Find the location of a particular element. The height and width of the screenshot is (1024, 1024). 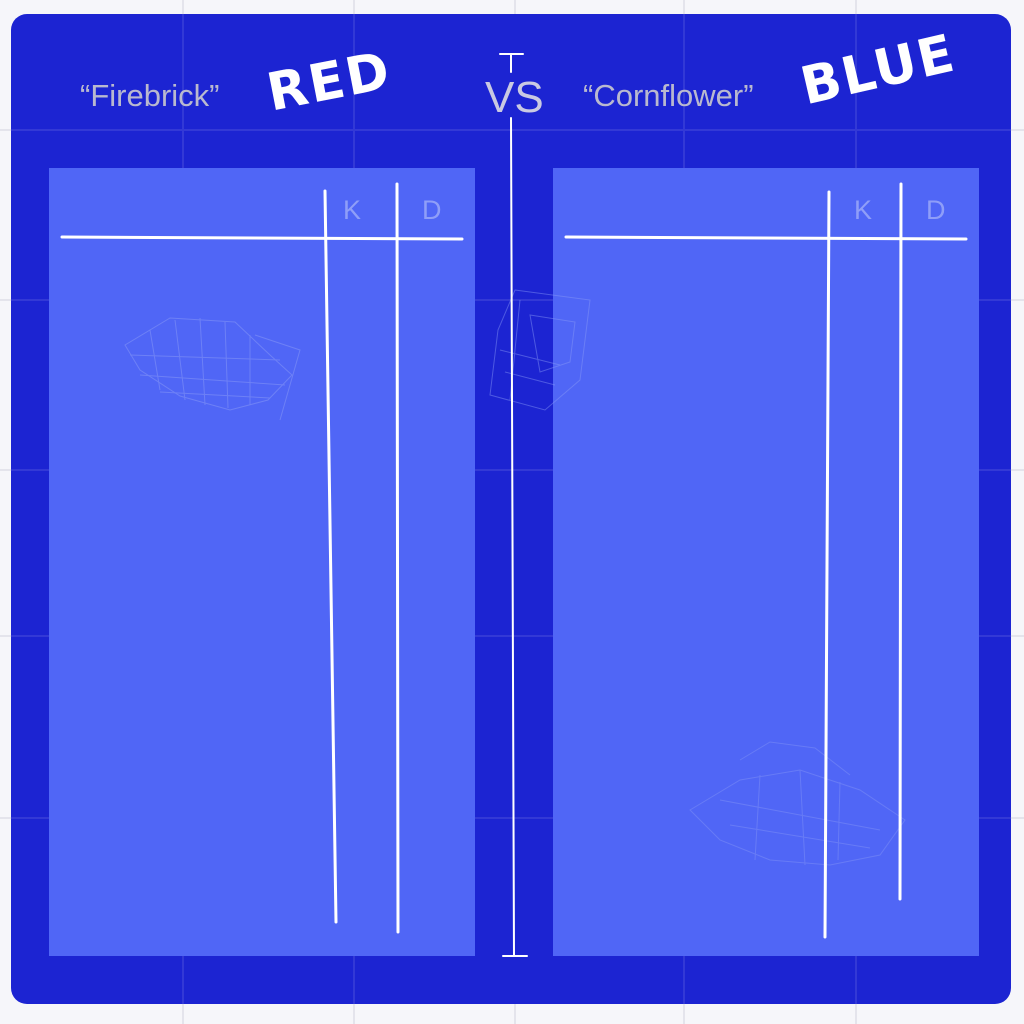

team-blue-name: “Cornflower” is located at coordinates (668, 95).